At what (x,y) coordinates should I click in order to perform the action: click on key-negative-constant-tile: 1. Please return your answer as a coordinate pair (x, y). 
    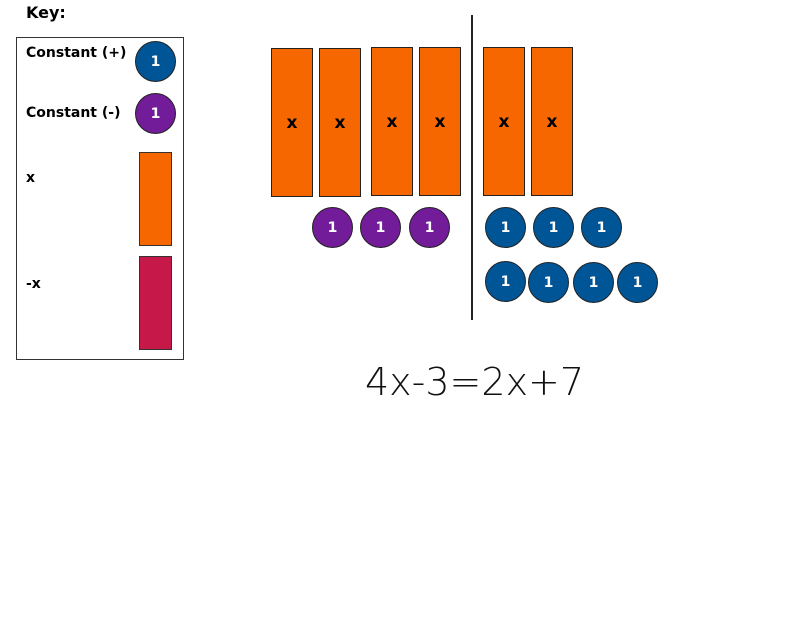
    Looking at the image, I should click on (155, 113).